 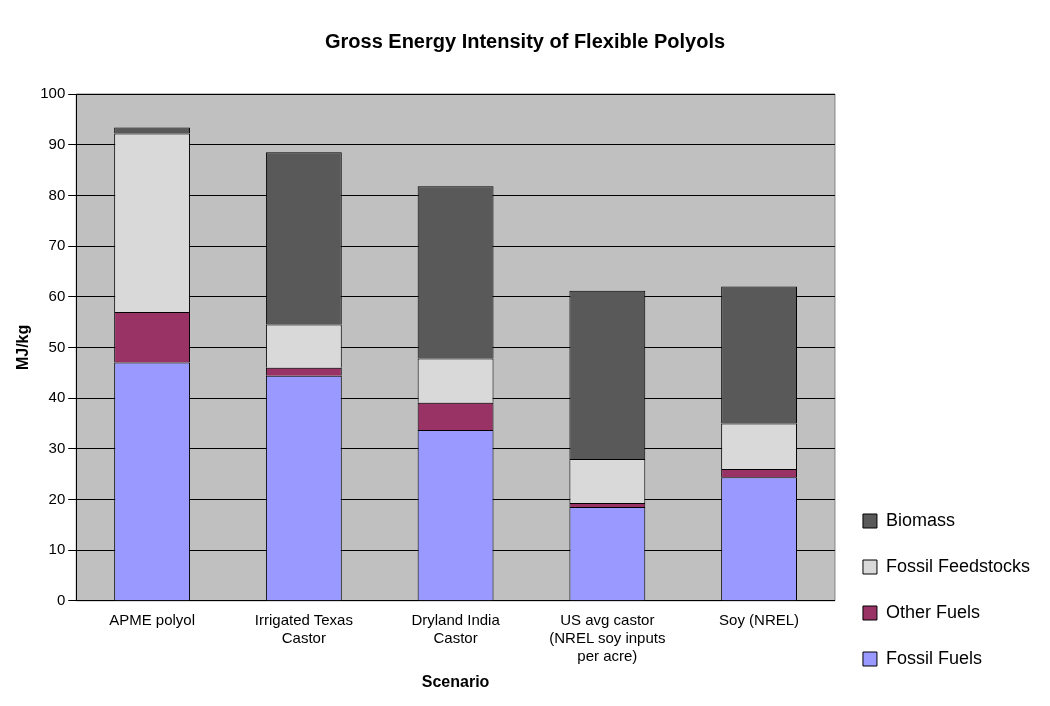 I want to click on x-tick-label: Dryland India Castor, so click(x=456, y=628).